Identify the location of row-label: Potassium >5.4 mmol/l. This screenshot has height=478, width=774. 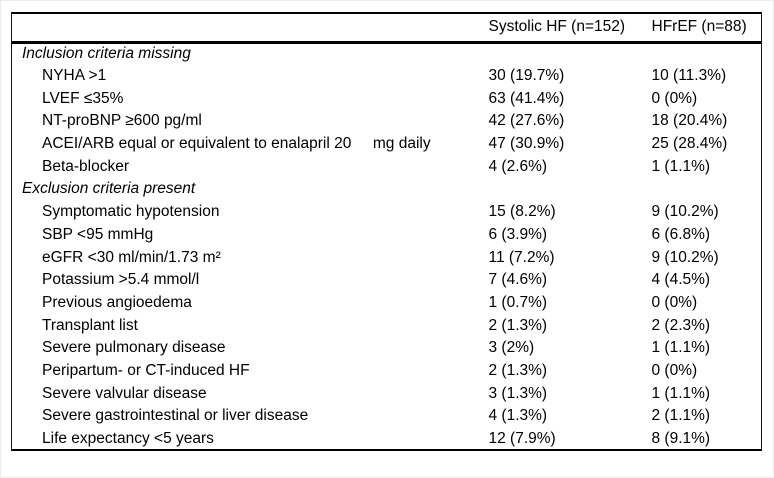
(121, 280).